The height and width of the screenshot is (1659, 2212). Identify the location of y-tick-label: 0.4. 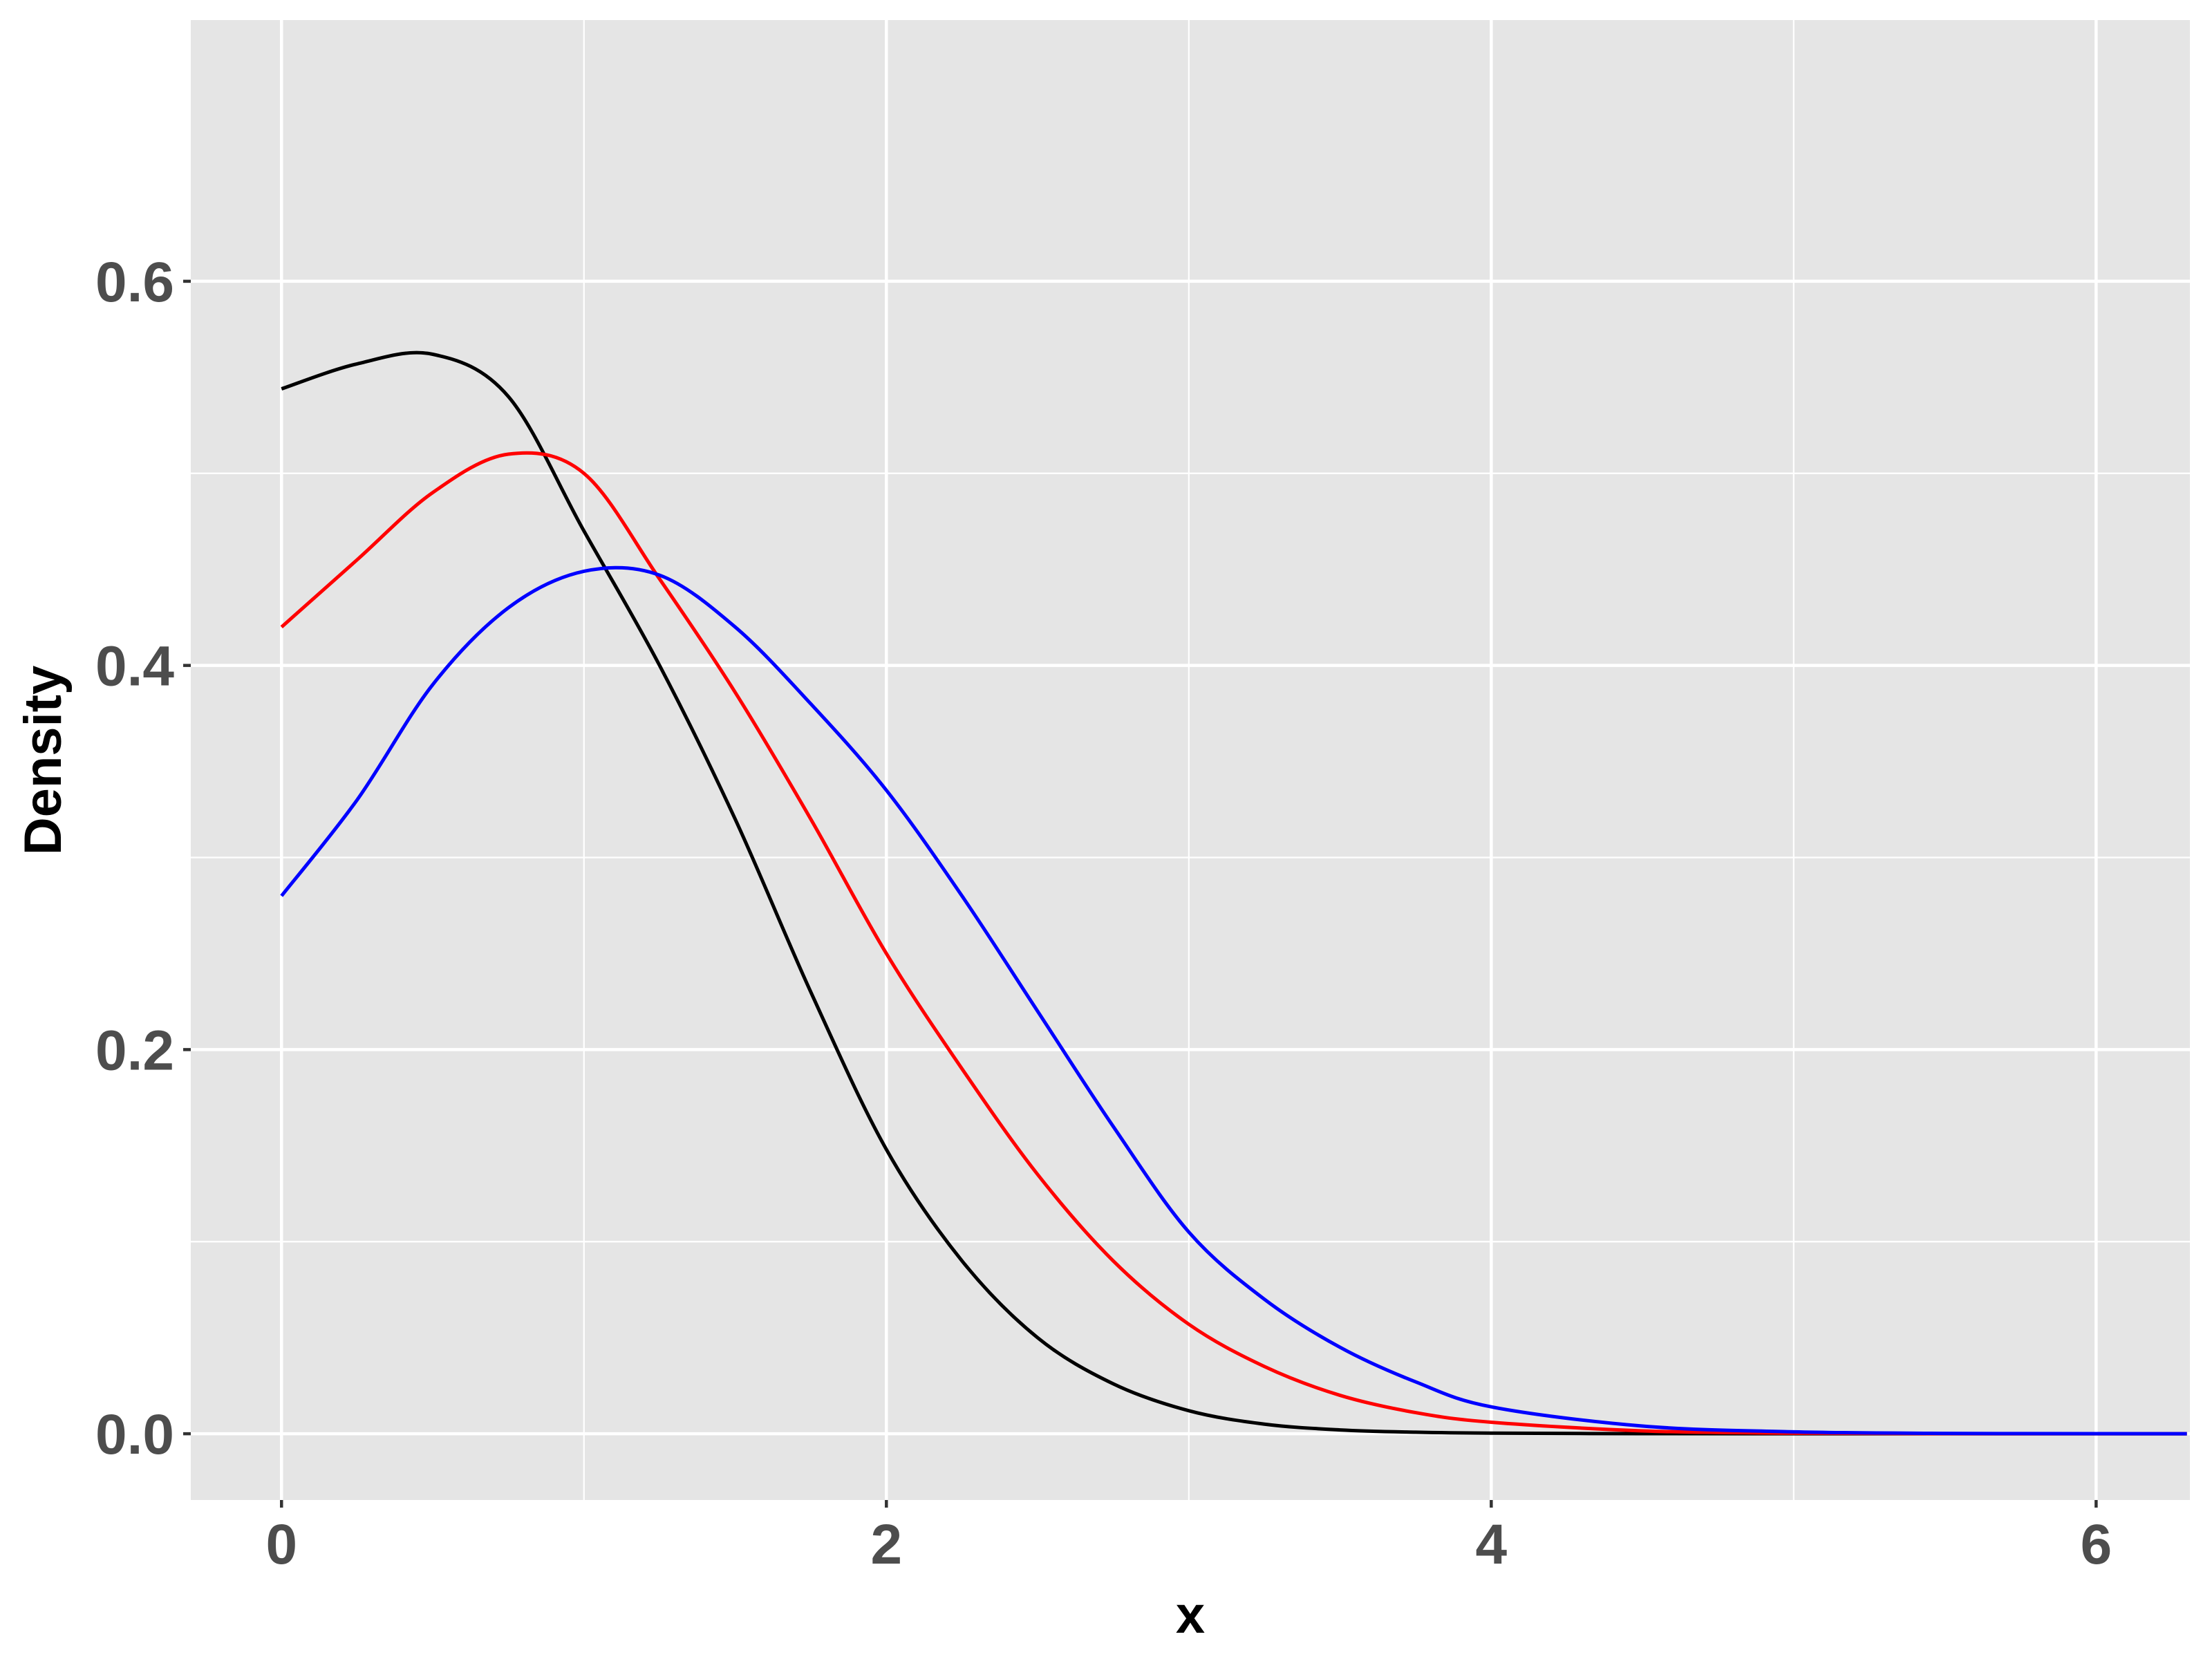
(134, 666).